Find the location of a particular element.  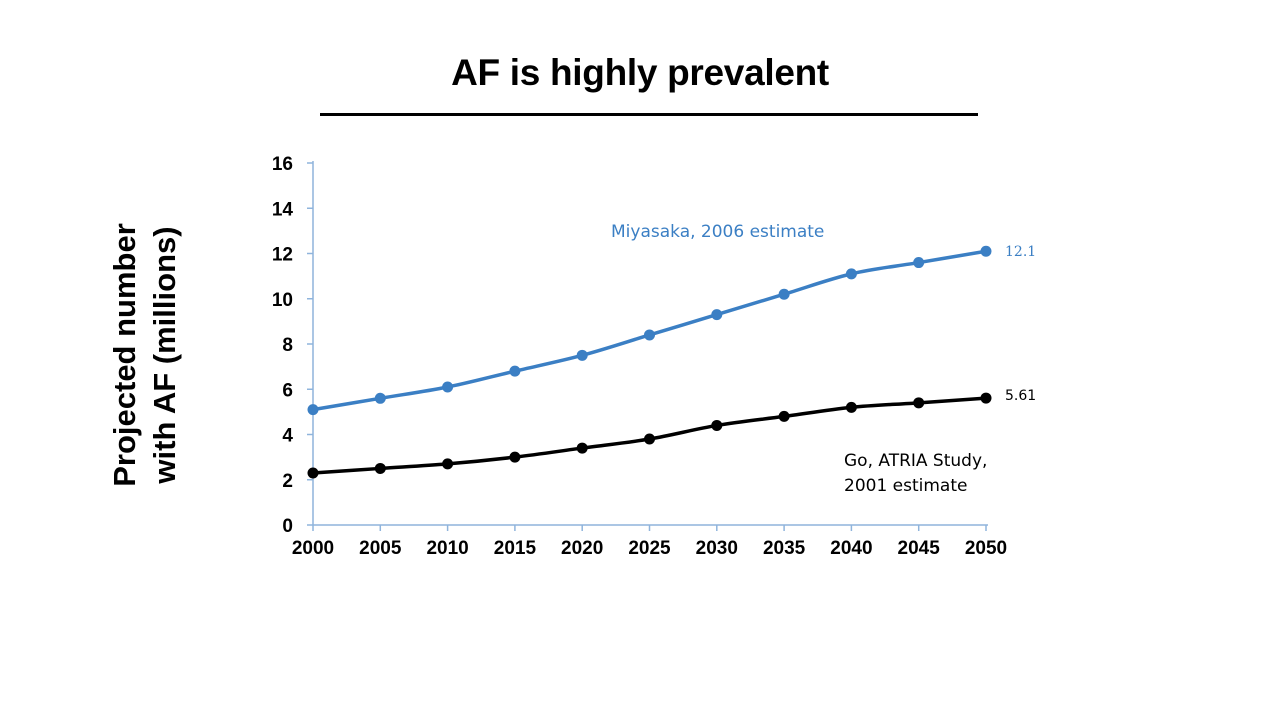

x-tick-label: 2050 is located at coordinates (986, 548).